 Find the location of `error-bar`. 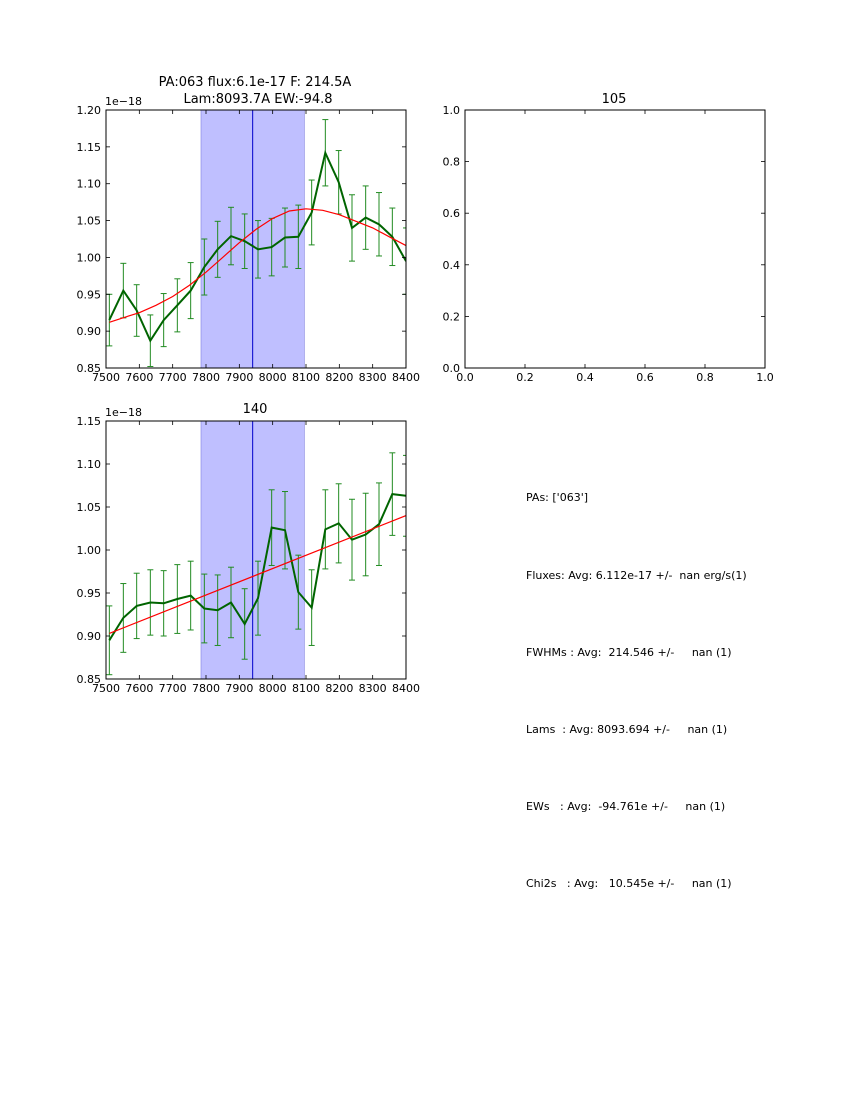

error-bar is located at coordinates (404, 495).